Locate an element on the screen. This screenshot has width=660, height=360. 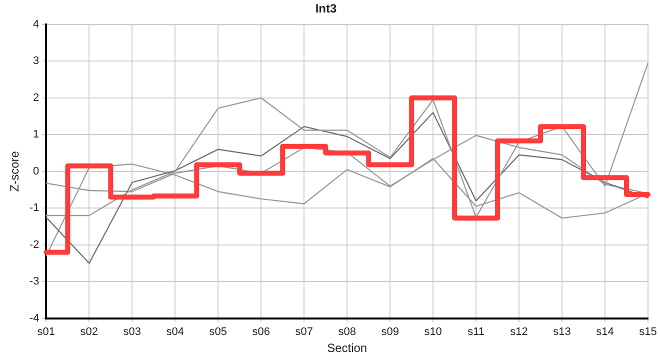
x-tick-label: s13 is located at coordinates (562, 332).